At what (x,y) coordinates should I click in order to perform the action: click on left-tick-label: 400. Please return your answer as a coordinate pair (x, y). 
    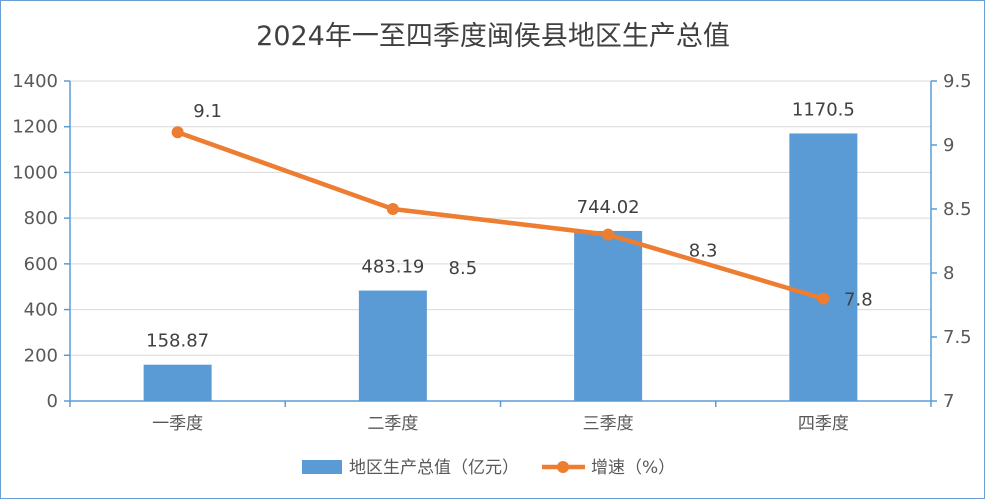
    Looking at the image, I should click on (41, 310).